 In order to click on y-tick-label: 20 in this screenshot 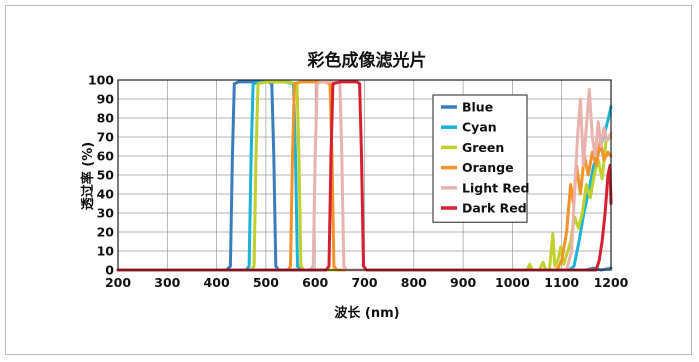, I will do `click(106, 232)`.